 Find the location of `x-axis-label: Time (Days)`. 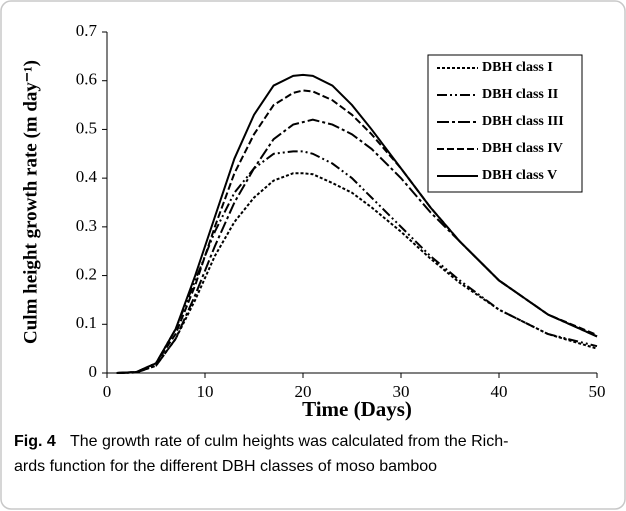

x-axis-label: Time (Days) is located at coordinates (357, 409).